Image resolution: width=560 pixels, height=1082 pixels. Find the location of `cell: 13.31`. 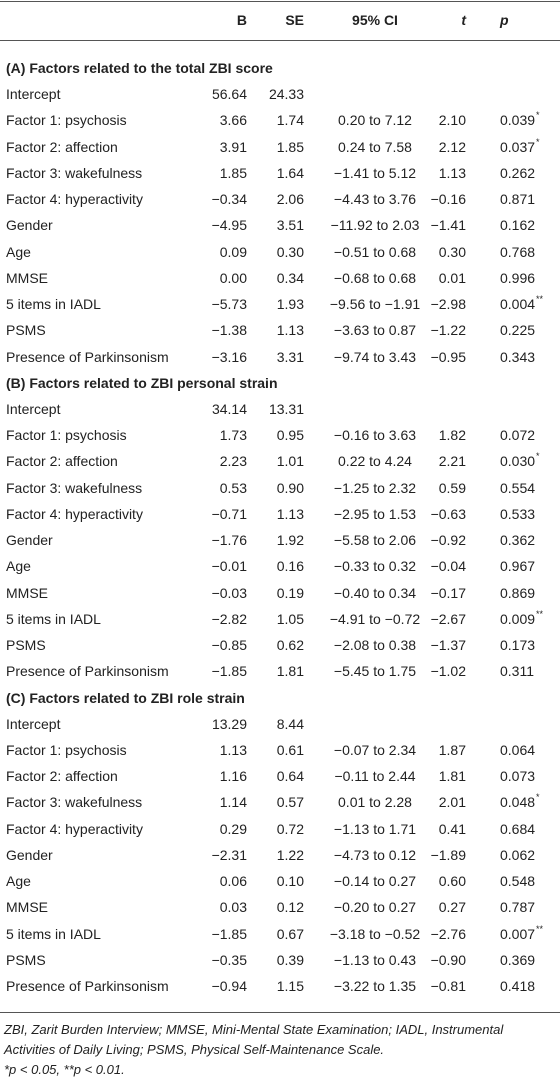

cell: 13.31 is located at coordinates (286, 408).